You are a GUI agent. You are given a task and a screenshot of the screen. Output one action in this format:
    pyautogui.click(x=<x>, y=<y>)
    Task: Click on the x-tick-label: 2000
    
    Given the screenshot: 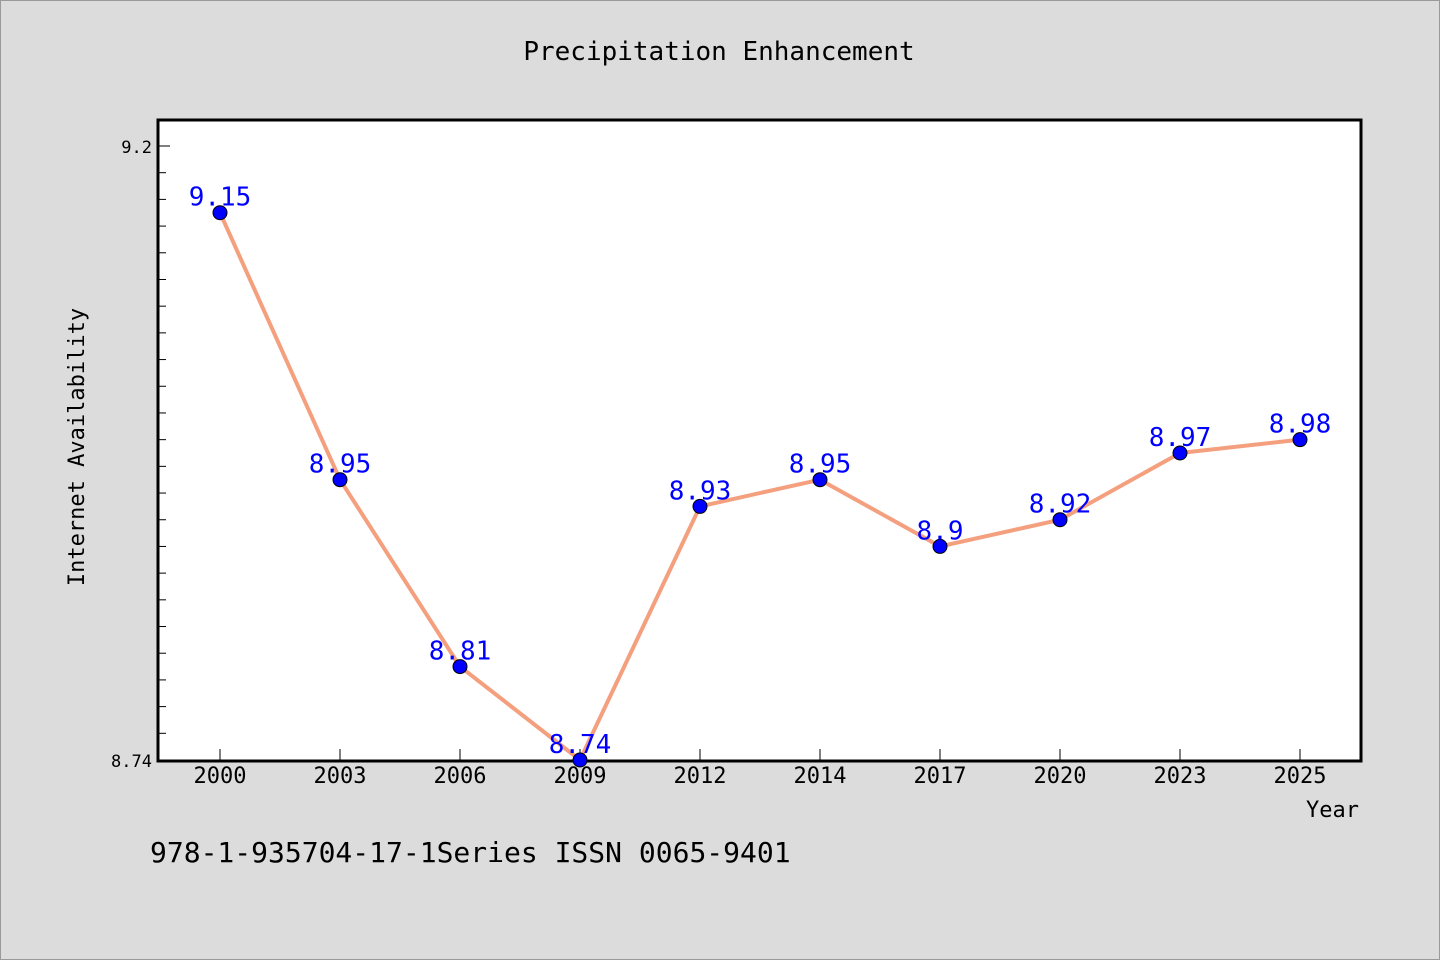 What is the action you would take?
    pyautogui.click(x=220, y=776)
    